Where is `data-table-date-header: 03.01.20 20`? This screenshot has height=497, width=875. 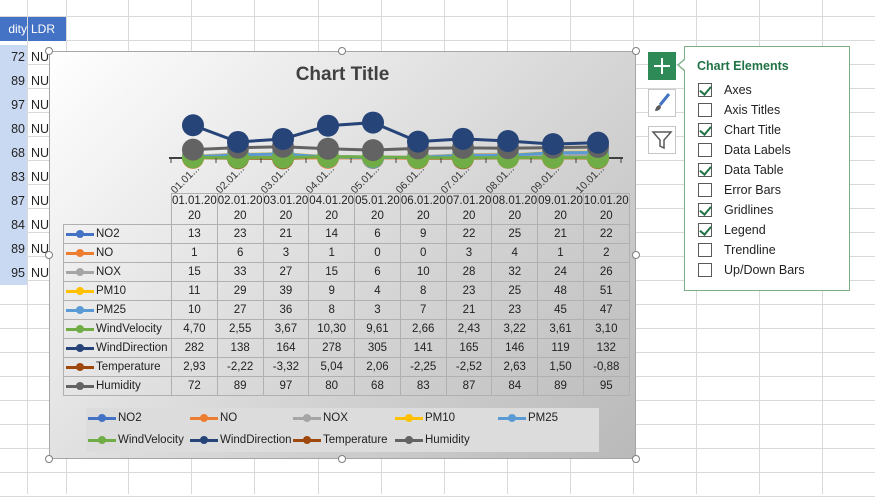
data-table-date-header: 03.01.20 20 is located at coordinates (286, 209).